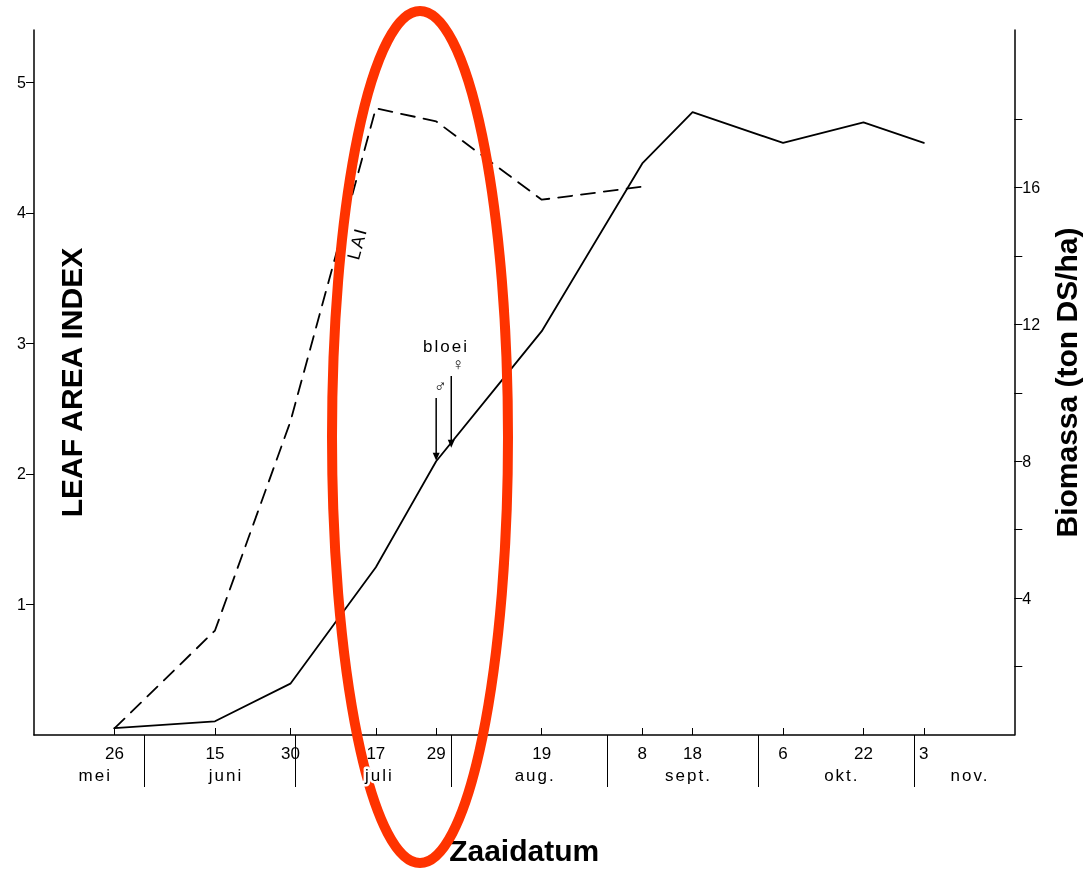  What do you see at coordinates (1027, 598) in the screenshot?
I see `y2-tick-label: 4` at bounding box center [1027, 598].